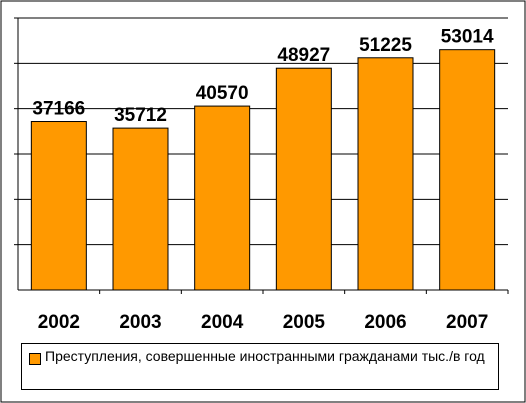  I want to click on data-label: 48927, so click(303, 55).